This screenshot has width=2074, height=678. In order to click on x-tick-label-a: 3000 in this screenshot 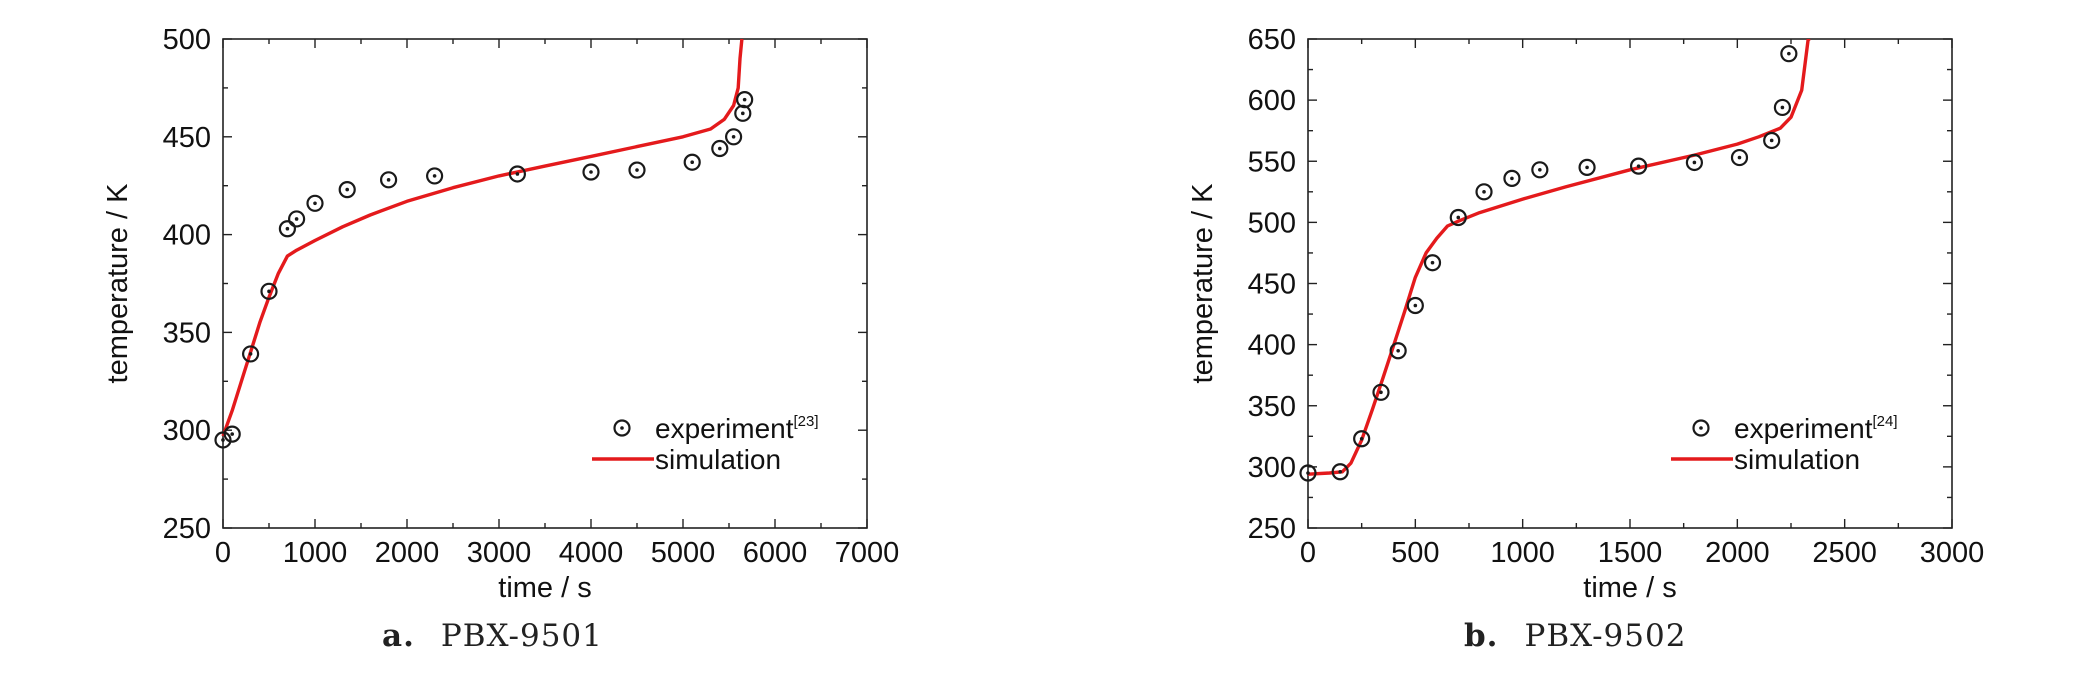, I will do `click(499, 553)`.